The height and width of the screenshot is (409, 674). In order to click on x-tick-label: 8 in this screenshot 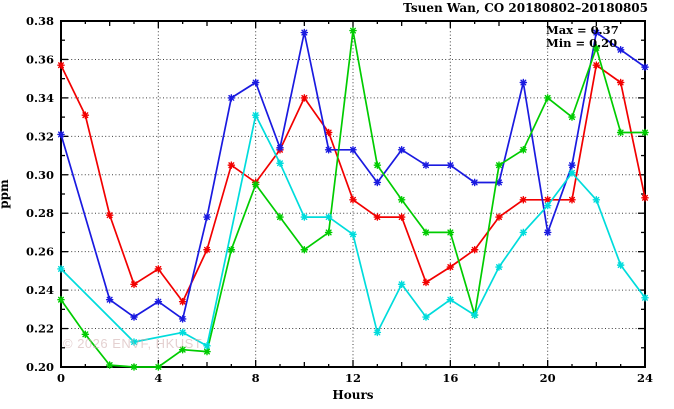, I will do `click(256, 378)`.